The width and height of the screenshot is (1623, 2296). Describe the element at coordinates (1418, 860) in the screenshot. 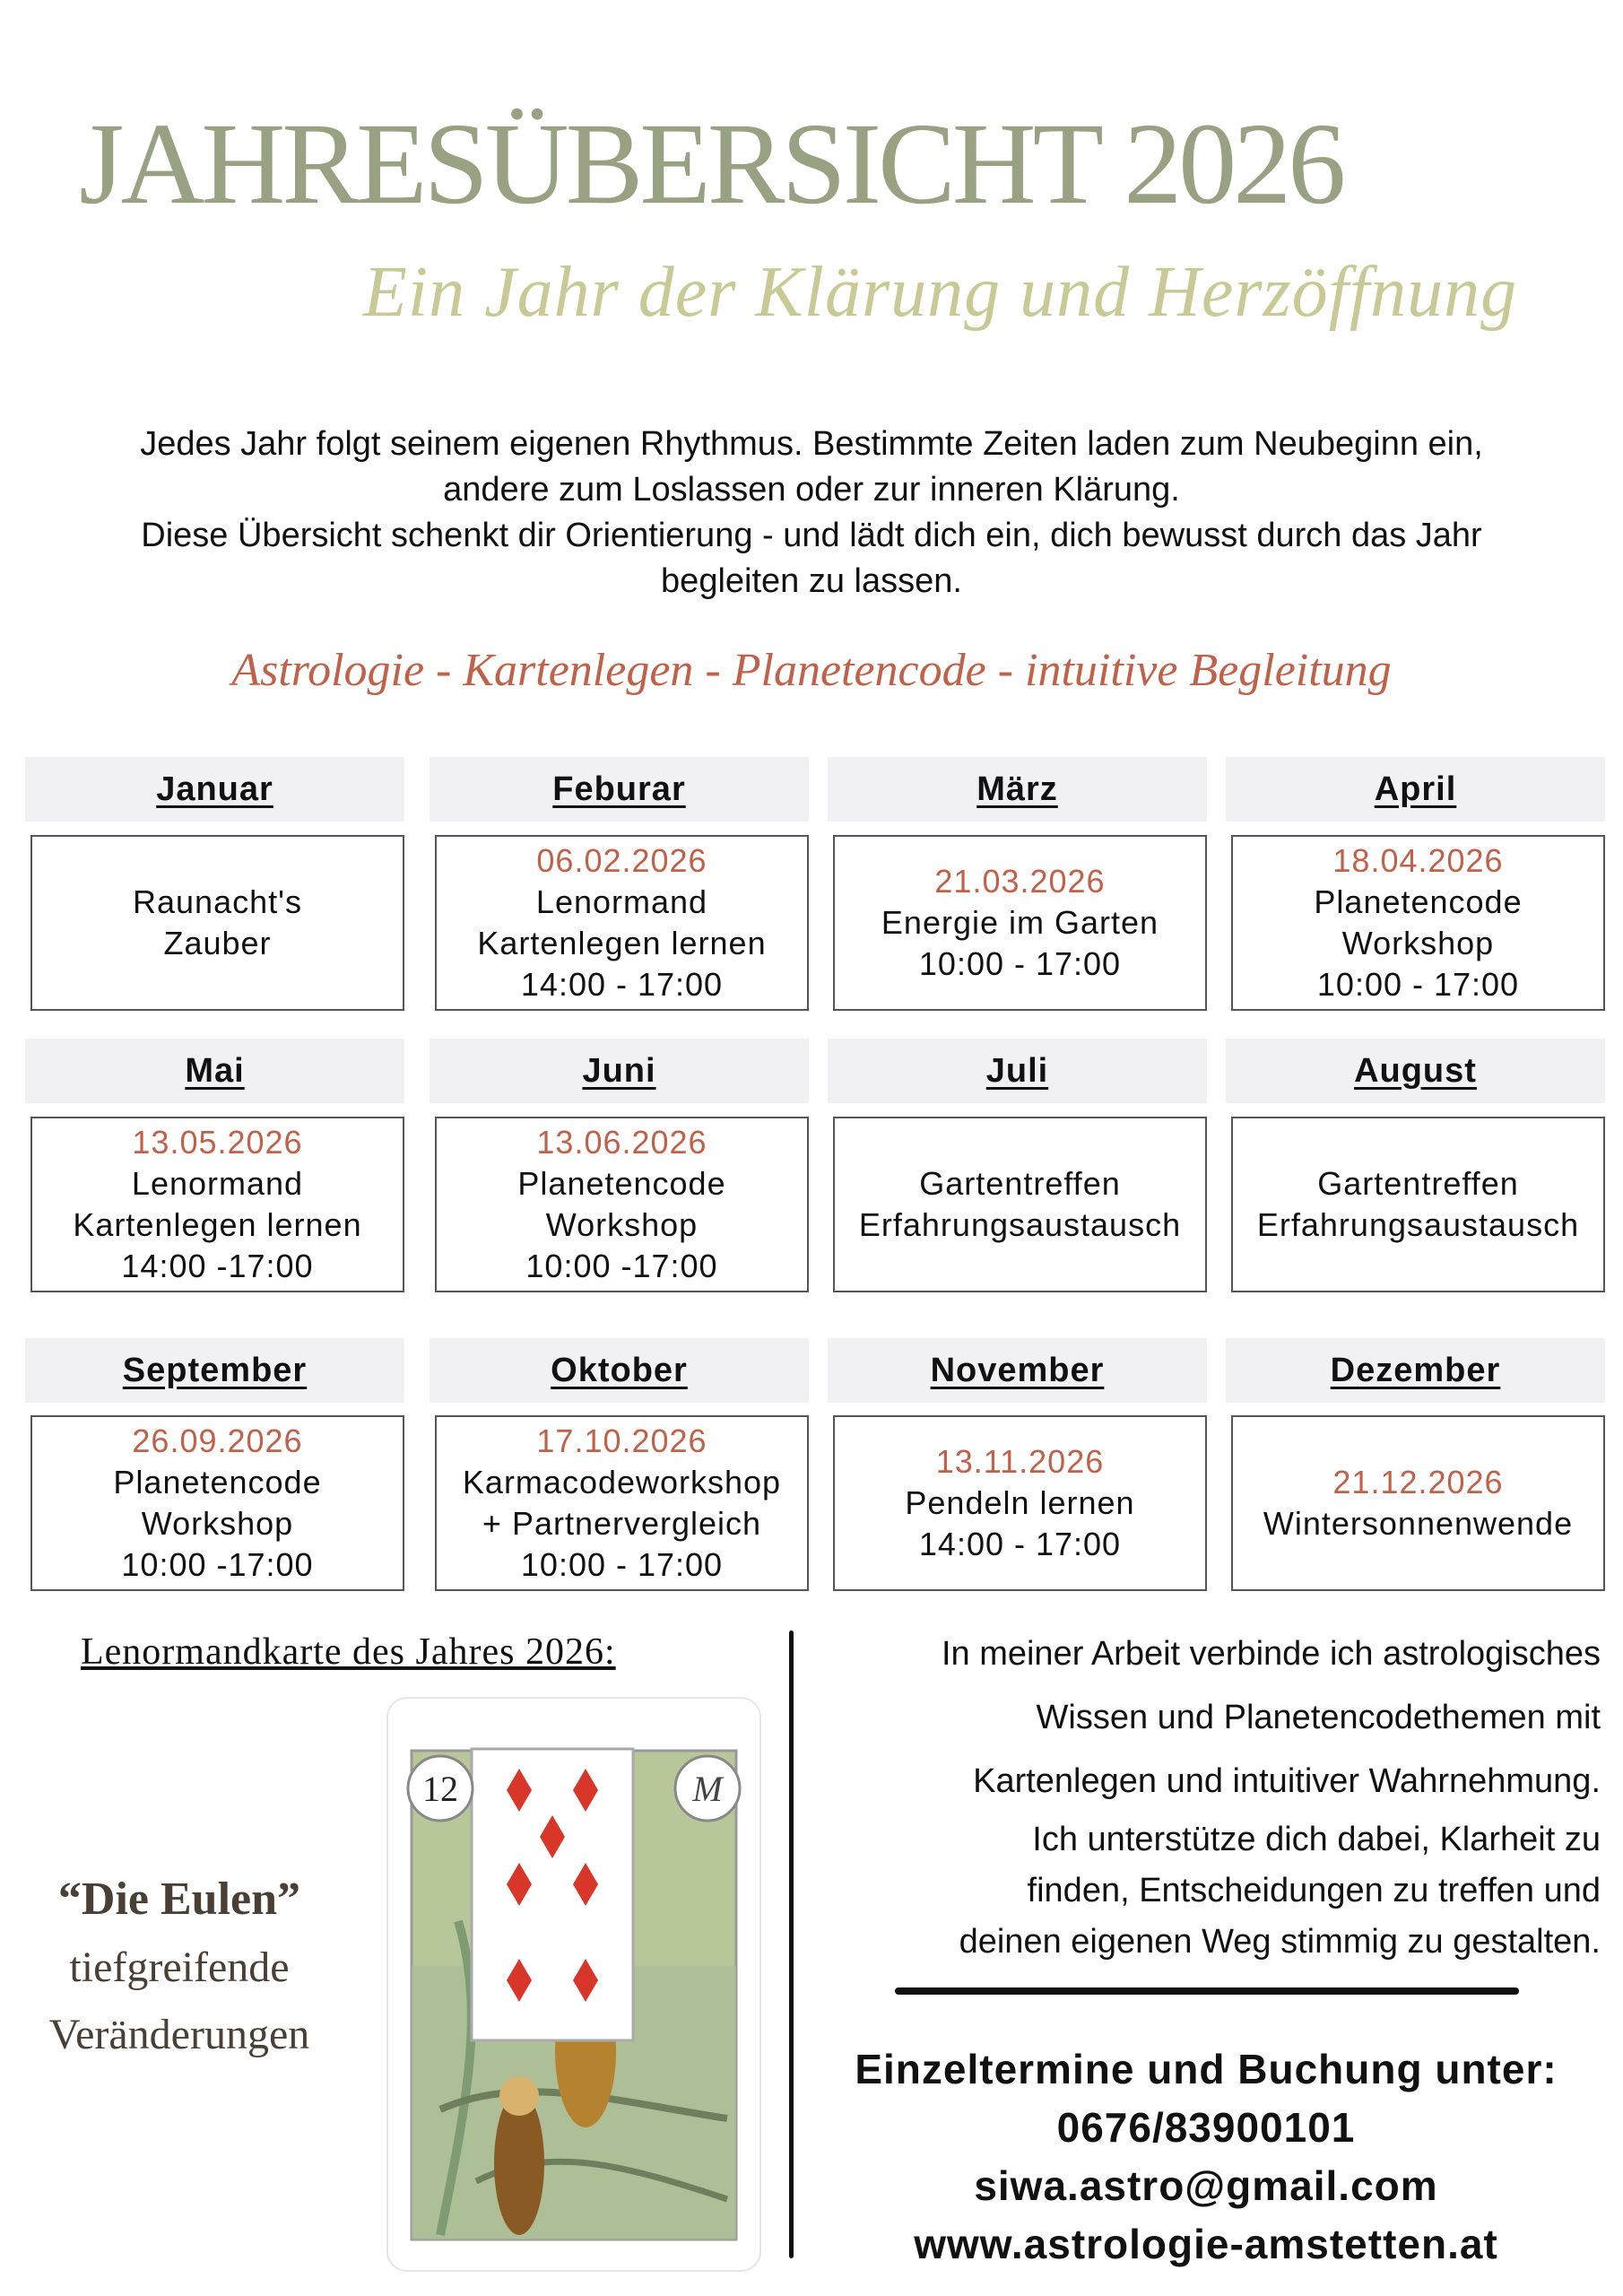

I see `event-date: 18.04.2026` at that location.